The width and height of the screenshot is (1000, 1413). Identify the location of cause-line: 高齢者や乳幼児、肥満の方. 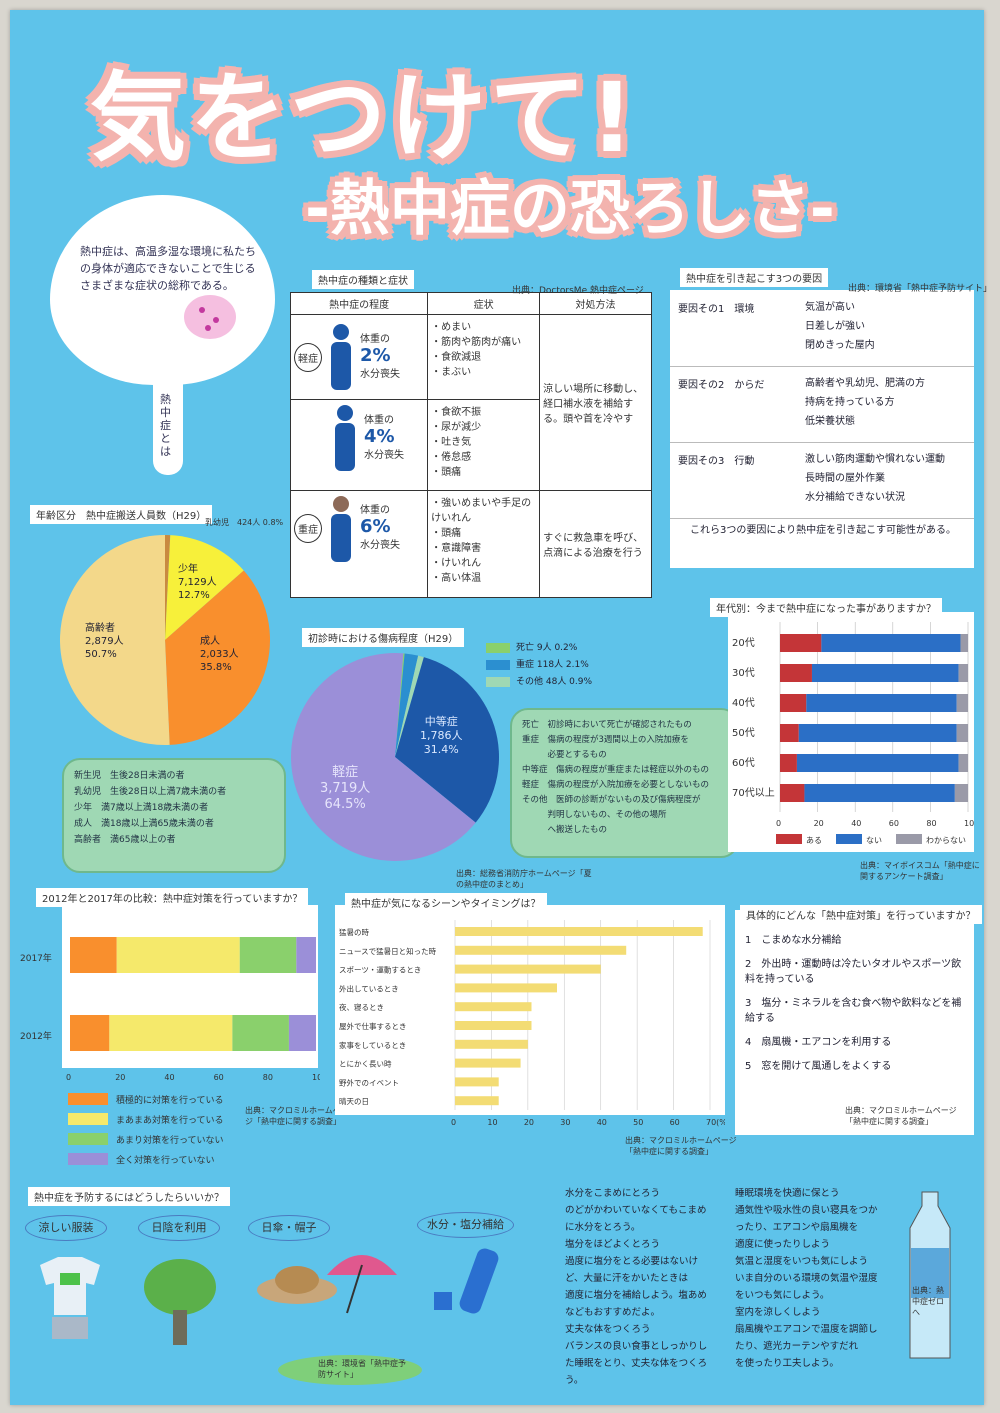
(865, 383).